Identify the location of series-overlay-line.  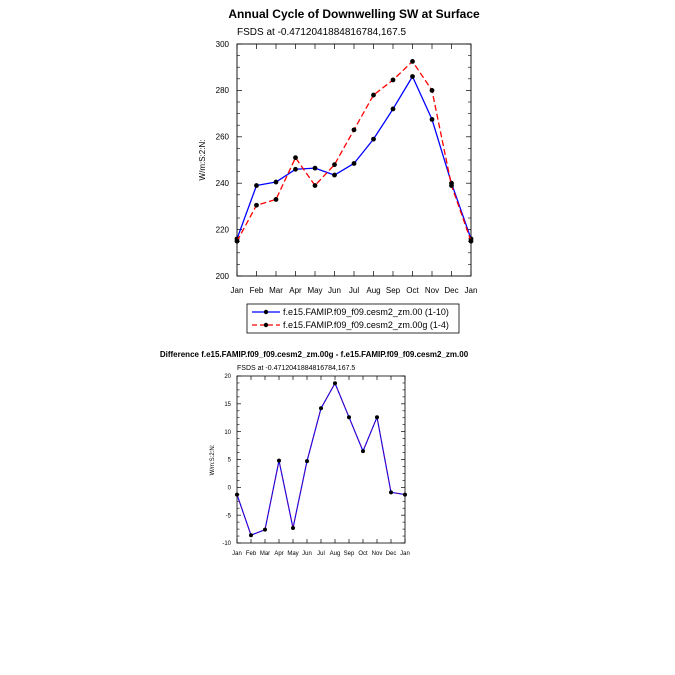
(321, 459).